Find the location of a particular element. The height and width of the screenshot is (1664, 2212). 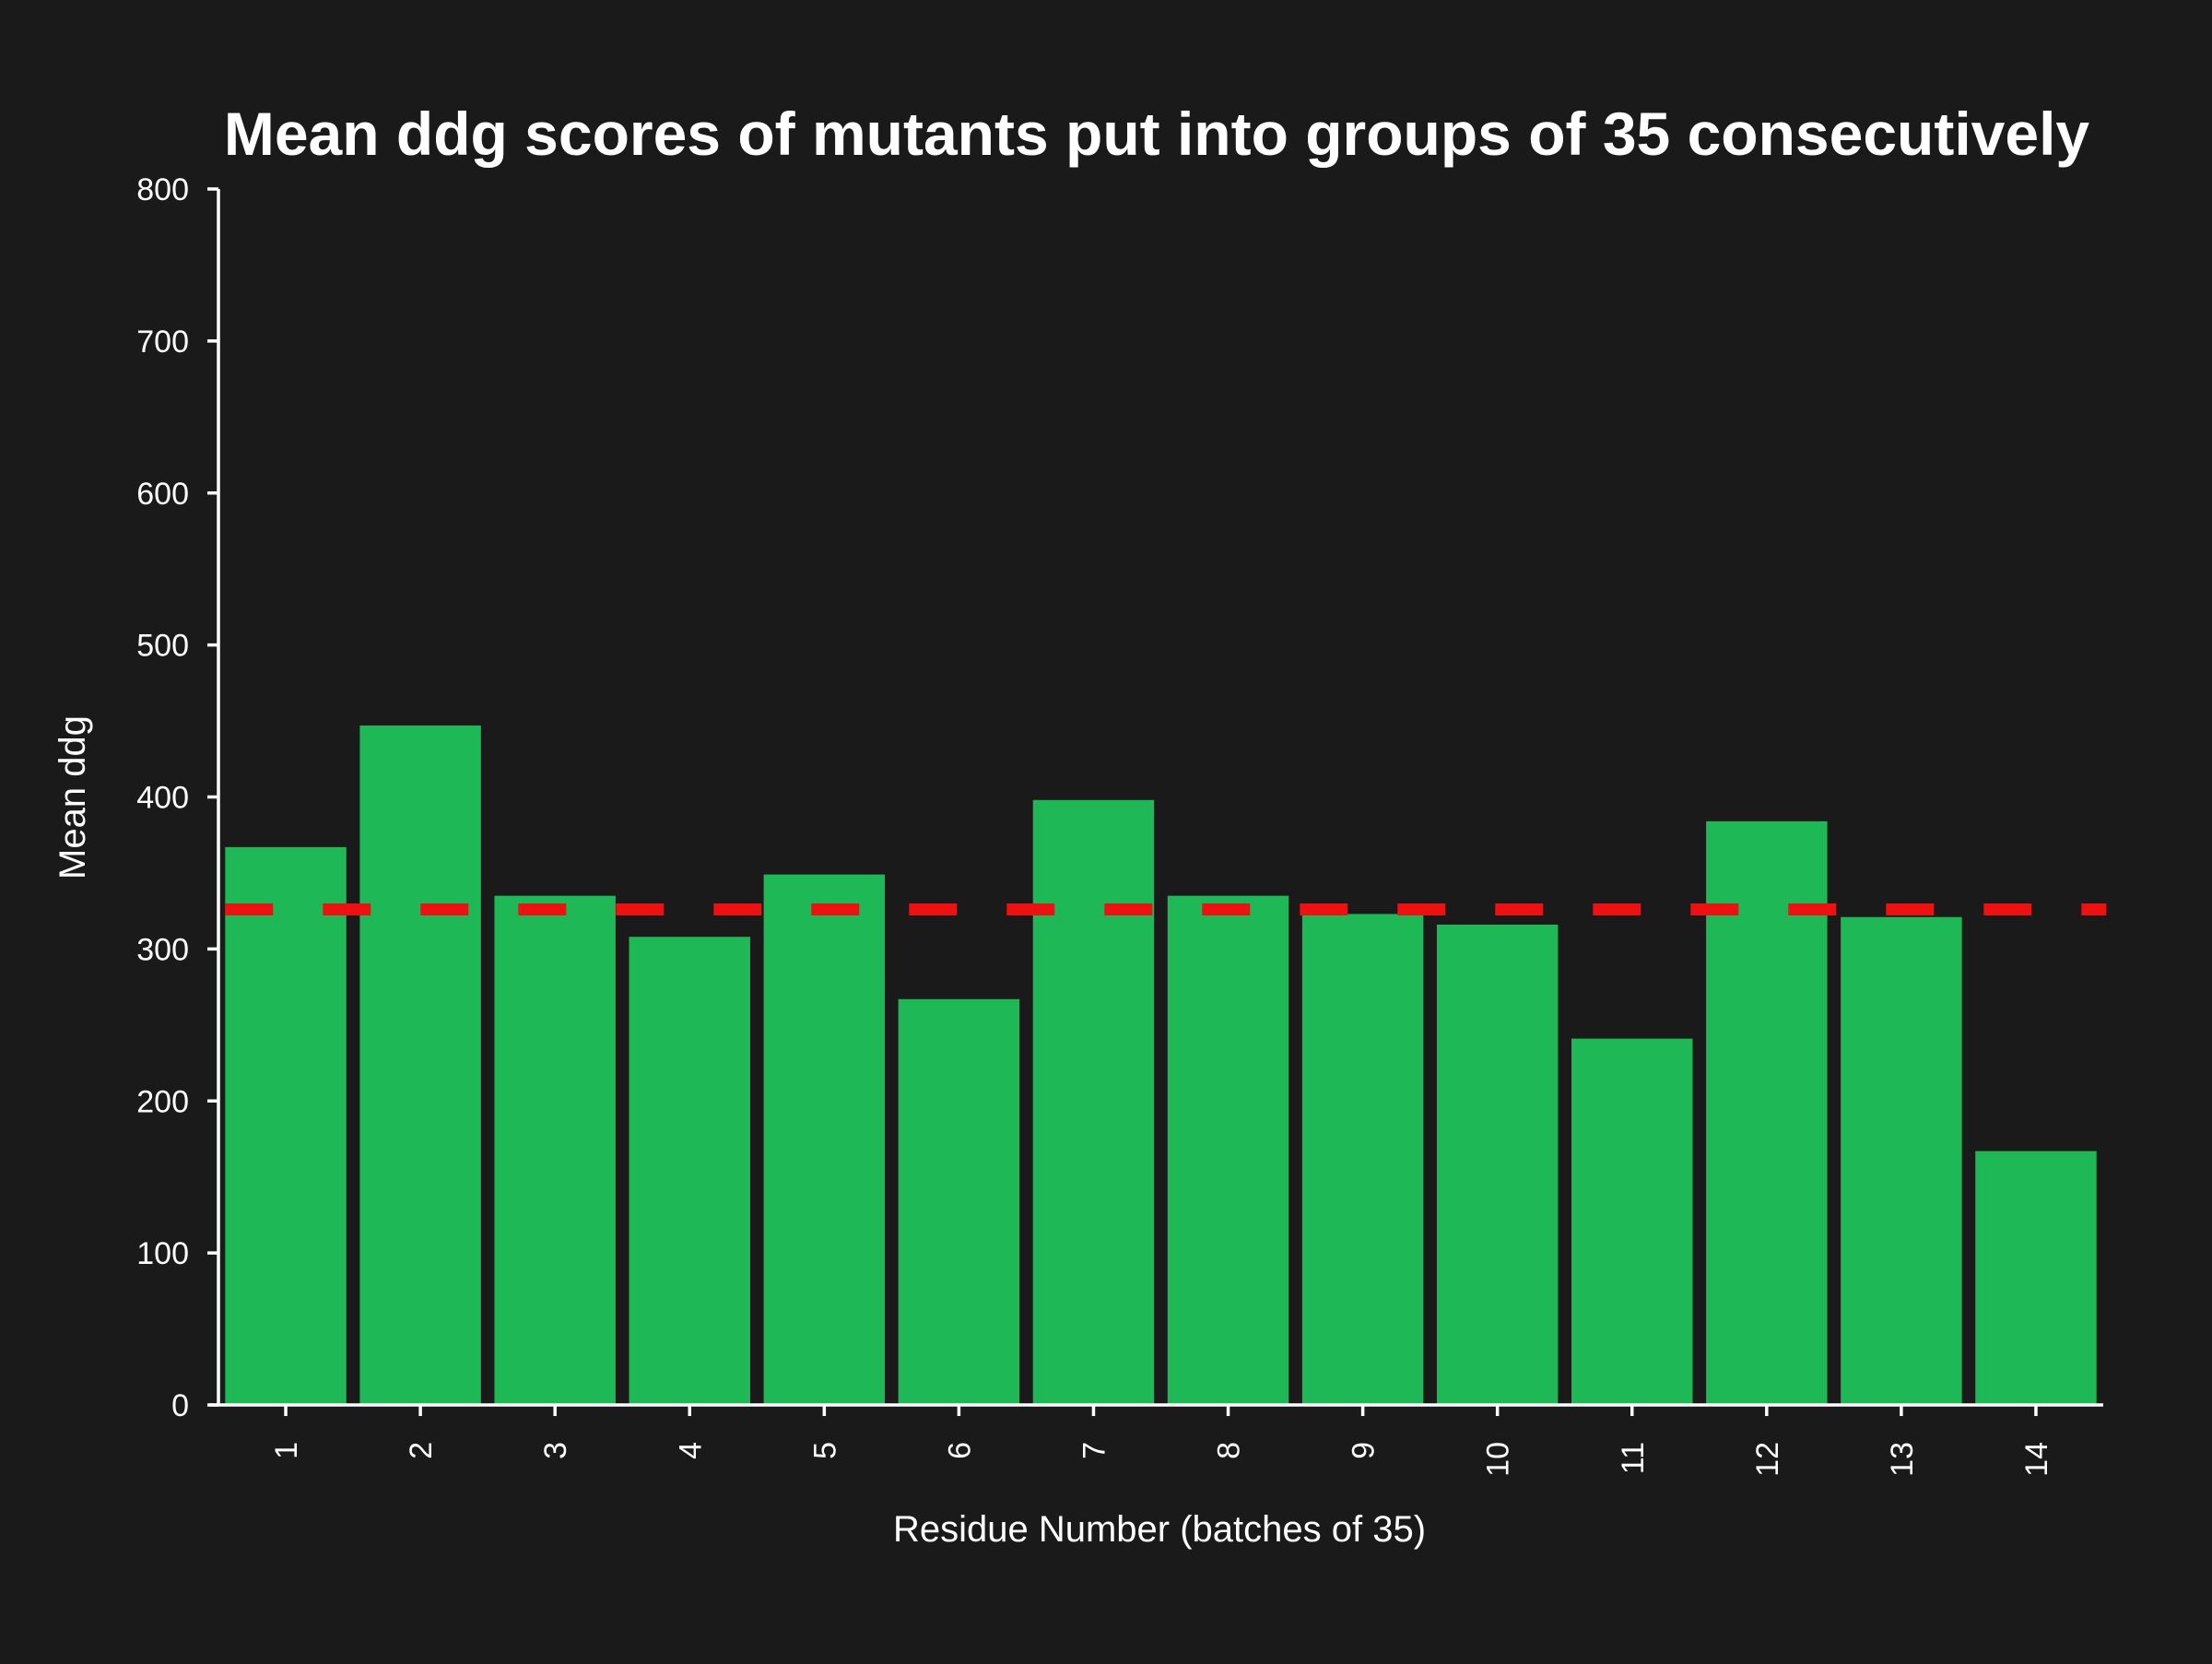

y-tick-label-100: 100 is located at coordinates (162, 1253).